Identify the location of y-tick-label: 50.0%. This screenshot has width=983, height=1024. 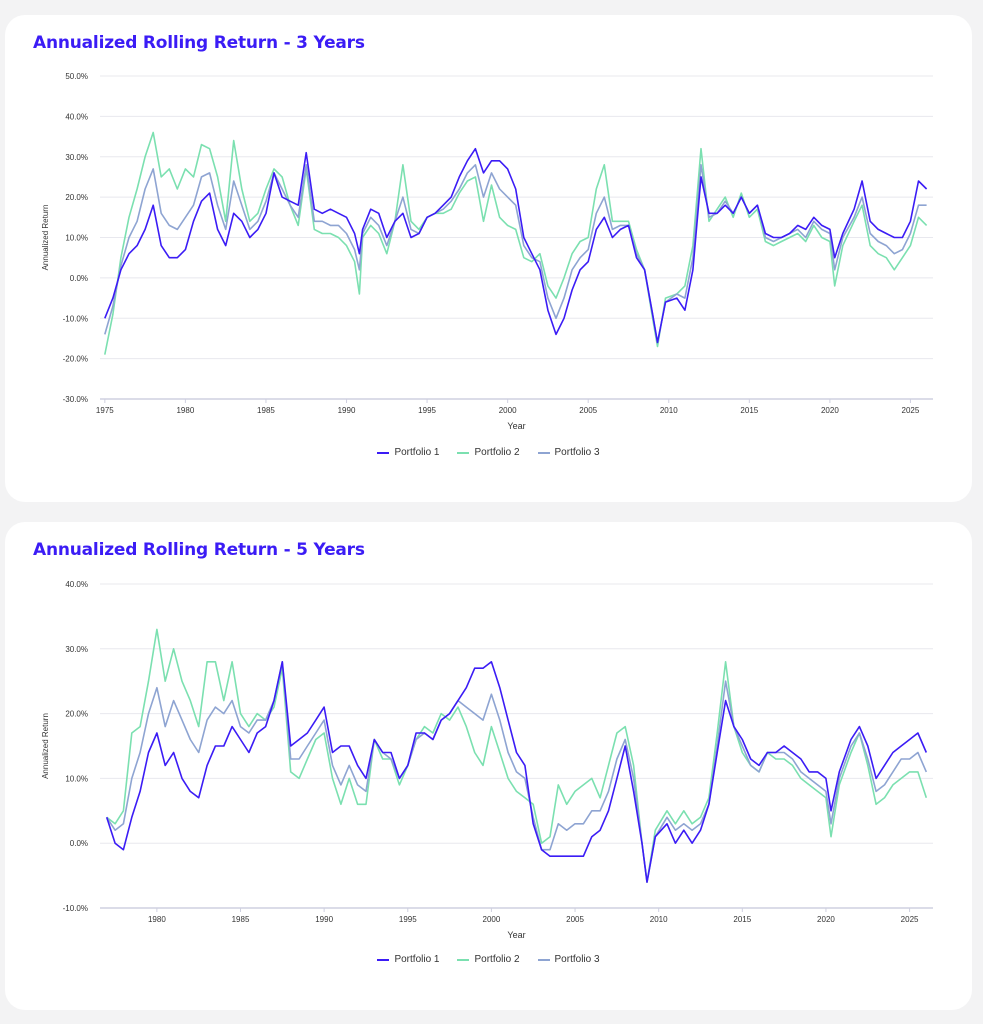
(76, 76).